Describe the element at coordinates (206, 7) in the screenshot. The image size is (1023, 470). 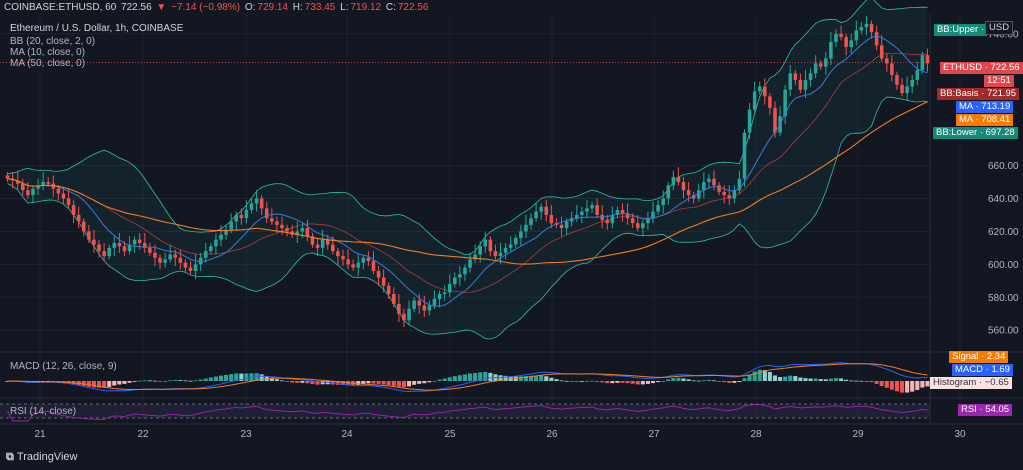
I see `price-change: −7.14 (−0.98%)` at that location.